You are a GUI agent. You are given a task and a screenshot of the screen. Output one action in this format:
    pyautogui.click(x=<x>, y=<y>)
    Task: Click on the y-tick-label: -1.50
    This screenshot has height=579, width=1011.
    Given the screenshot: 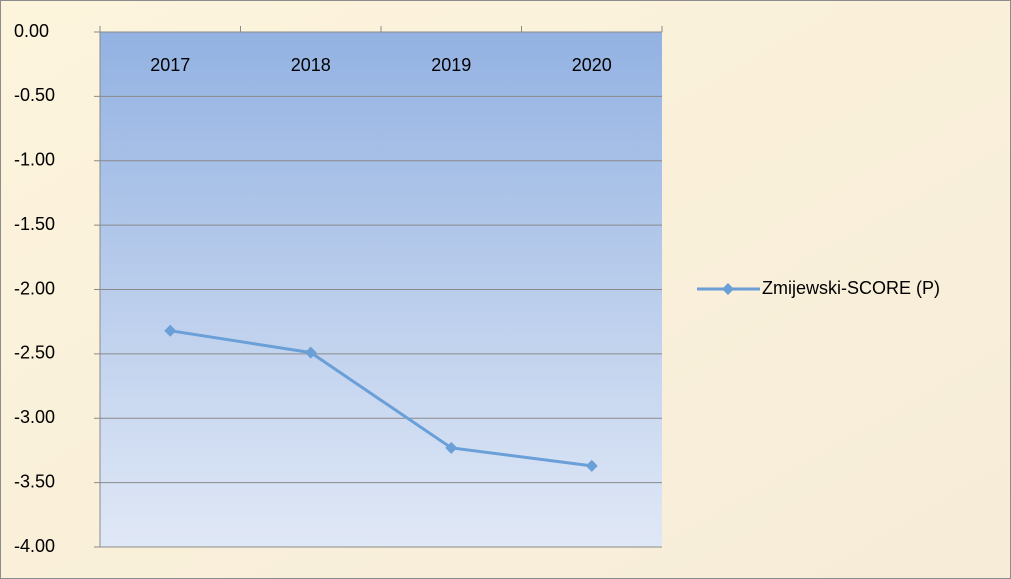 What is the action you would take?
    pyautogui.click(x=34, y=224)
    